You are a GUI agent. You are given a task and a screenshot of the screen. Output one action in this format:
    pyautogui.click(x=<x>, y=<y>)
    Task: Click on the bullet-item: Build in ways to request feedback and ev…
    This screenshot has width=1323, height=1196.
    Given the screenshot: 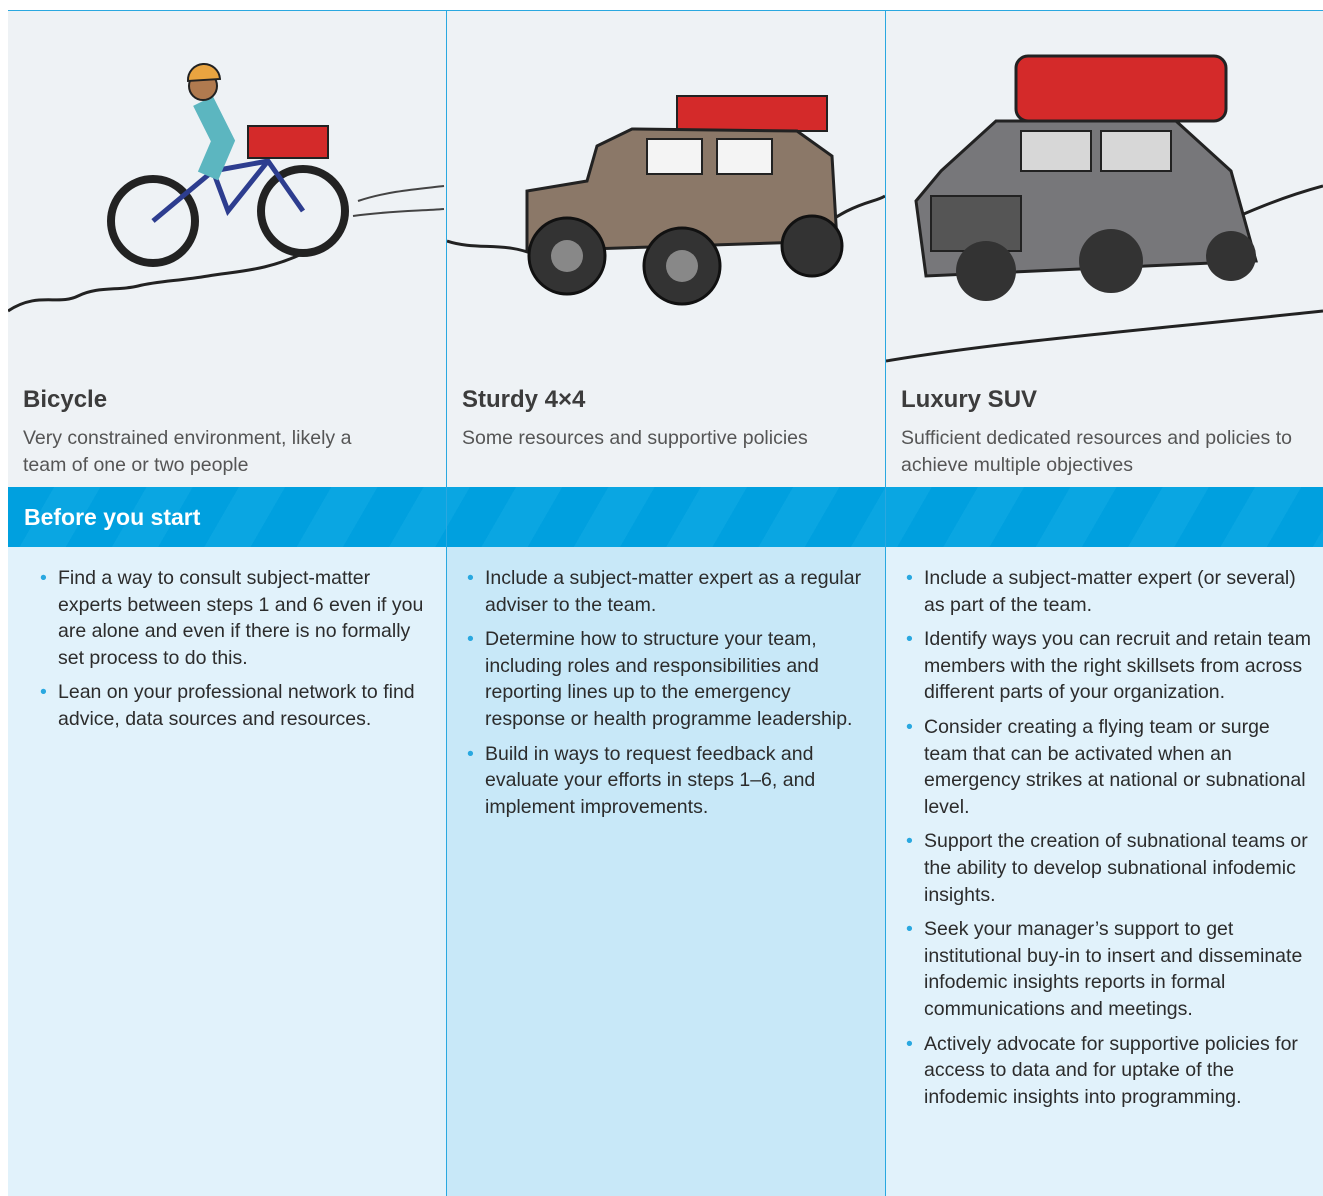 What is the action you would take?
    pyautogui.click(x=668, y=781)
    